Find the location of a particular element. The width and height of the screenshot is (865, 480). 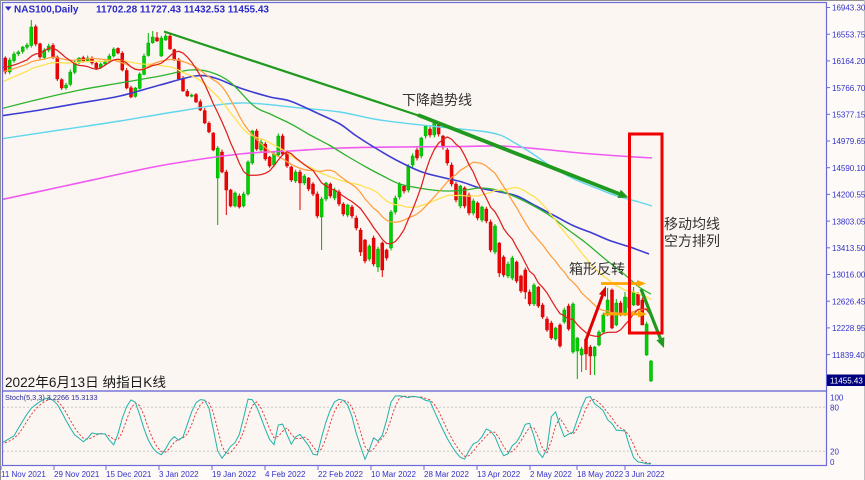

svg-text: 13 Apr 2022 is located at coordinates (499, 474).